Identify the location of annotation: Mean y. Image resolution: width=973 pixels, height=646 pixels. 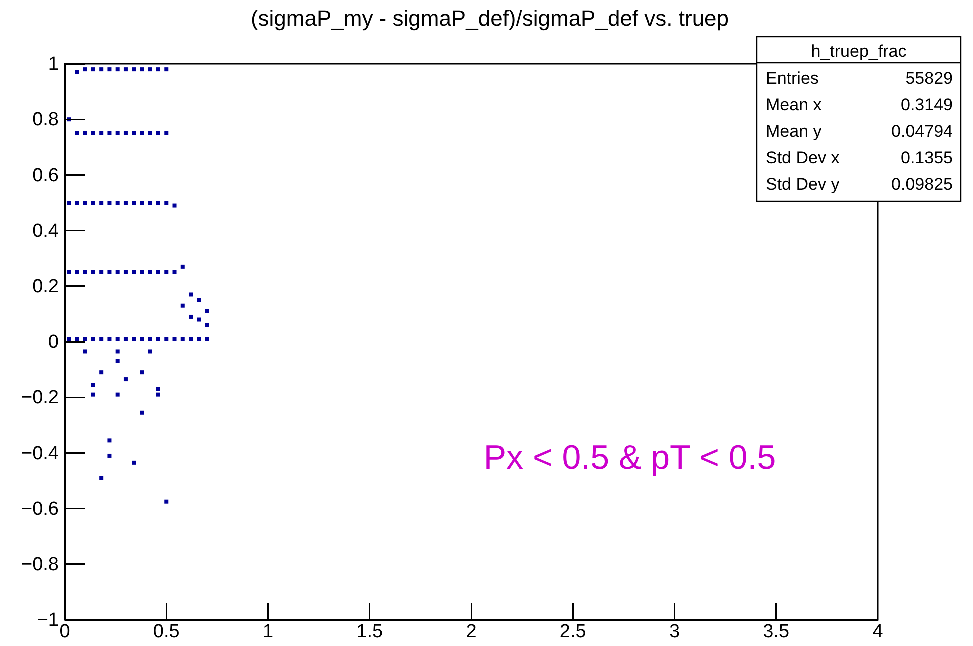
(794, 131).